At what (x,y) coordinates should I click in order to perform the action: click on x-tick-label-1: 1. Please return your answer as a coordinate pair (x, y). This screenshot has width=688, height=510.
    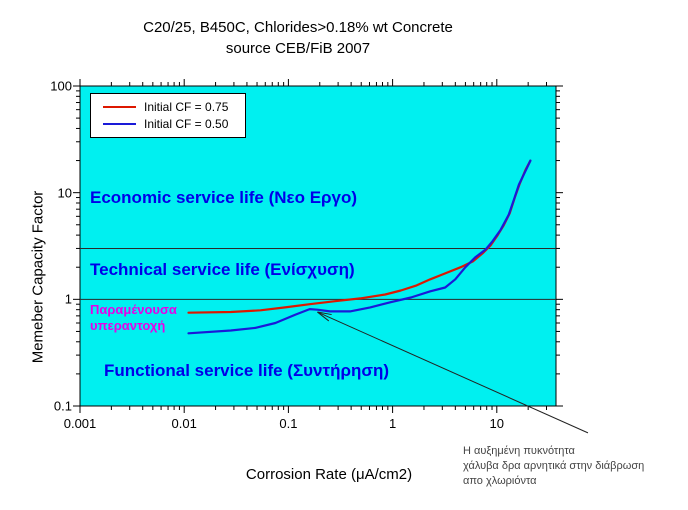
    Looking at the image, I should click on (392, 423).